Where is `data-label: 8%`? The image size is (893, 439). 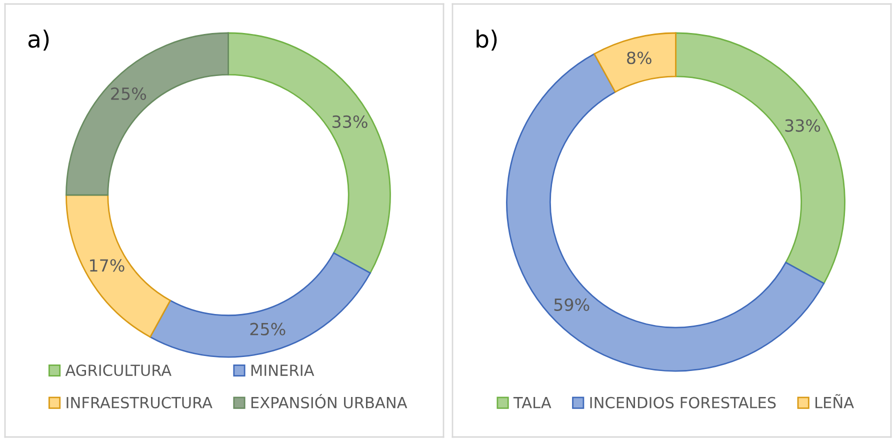
data-label: 8% is located at coordinates (639, 58).